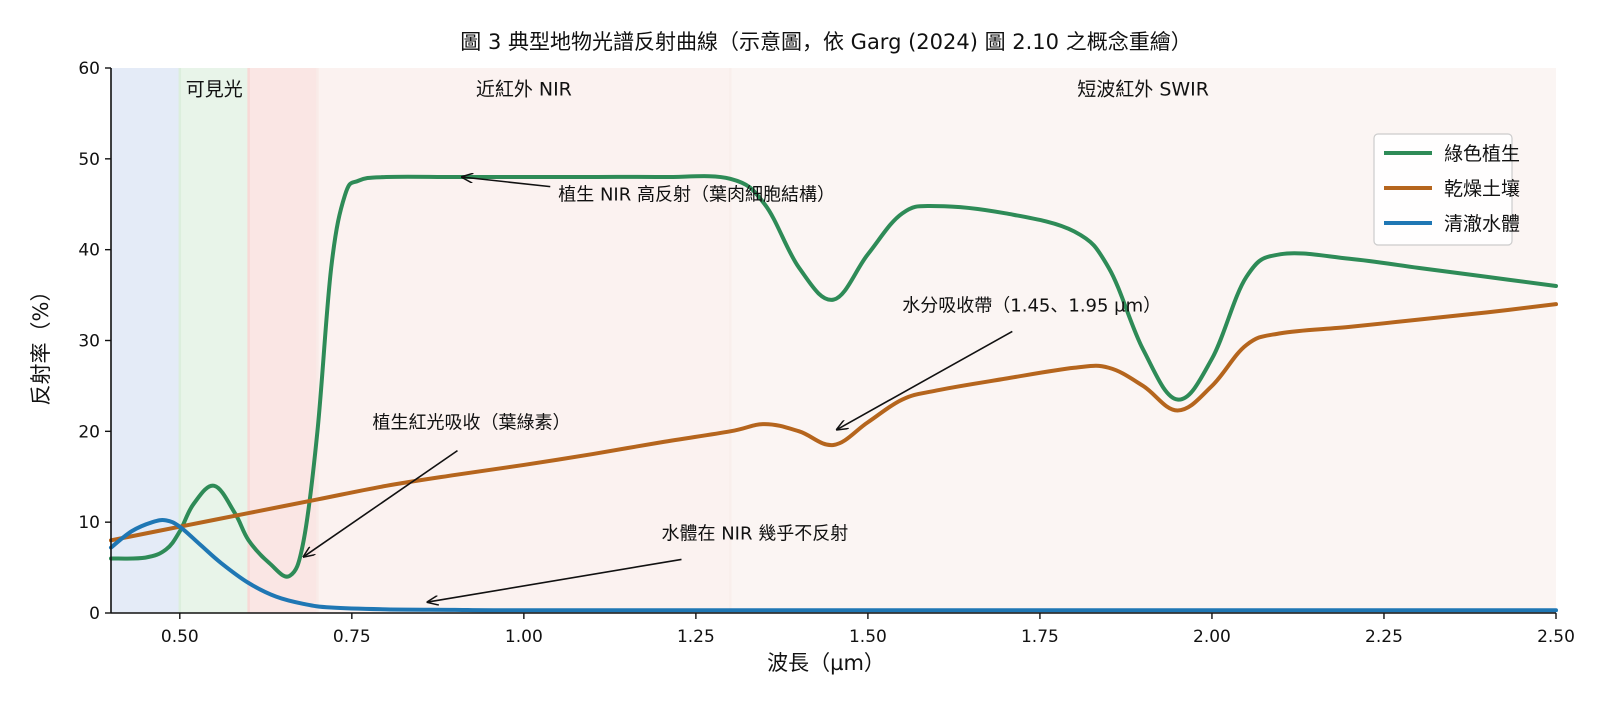 Image resolution: width=1600 pixels, height=720 pixels. What do you see at coordinates (524, 637) in the screenshot?
I see `x-tick-label-2: 1.00` at bounding box center [524, 637].